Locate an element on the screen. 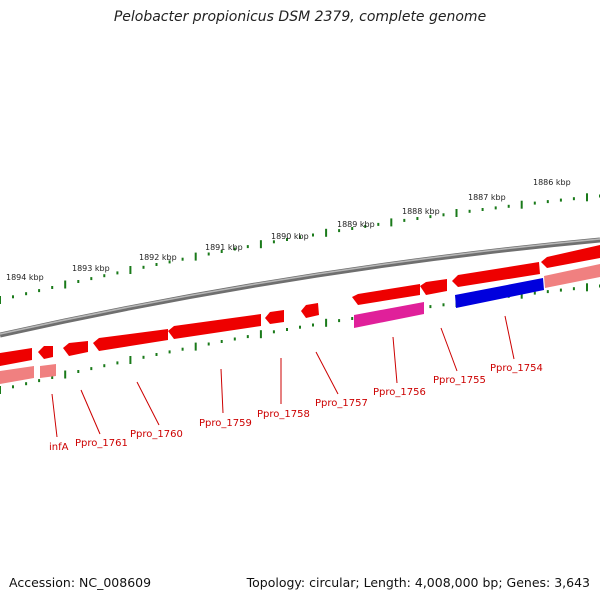 The width and height of the screenshot is (600, 600). gene-label-infA: infA is located at coordinates (59, 447).